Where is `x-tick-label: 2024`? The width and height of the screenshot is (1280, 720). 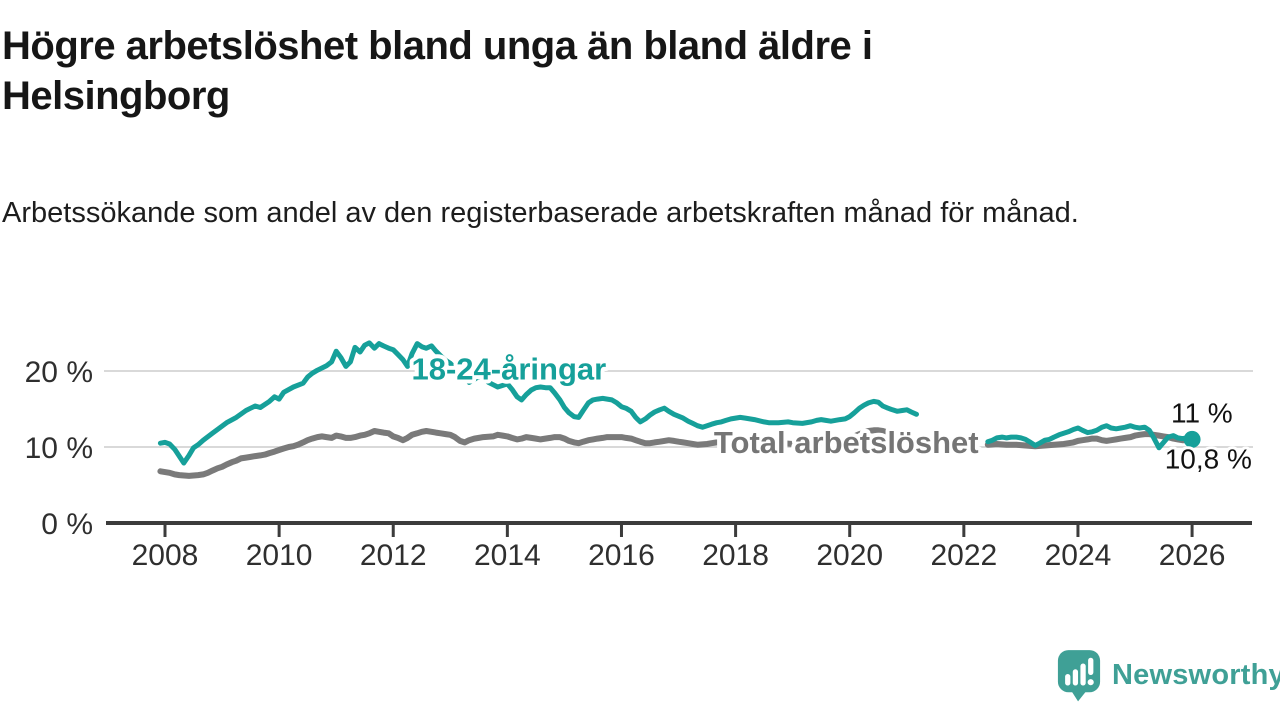 x-tick-label: 2024 is located at coordinates (1078, 555).